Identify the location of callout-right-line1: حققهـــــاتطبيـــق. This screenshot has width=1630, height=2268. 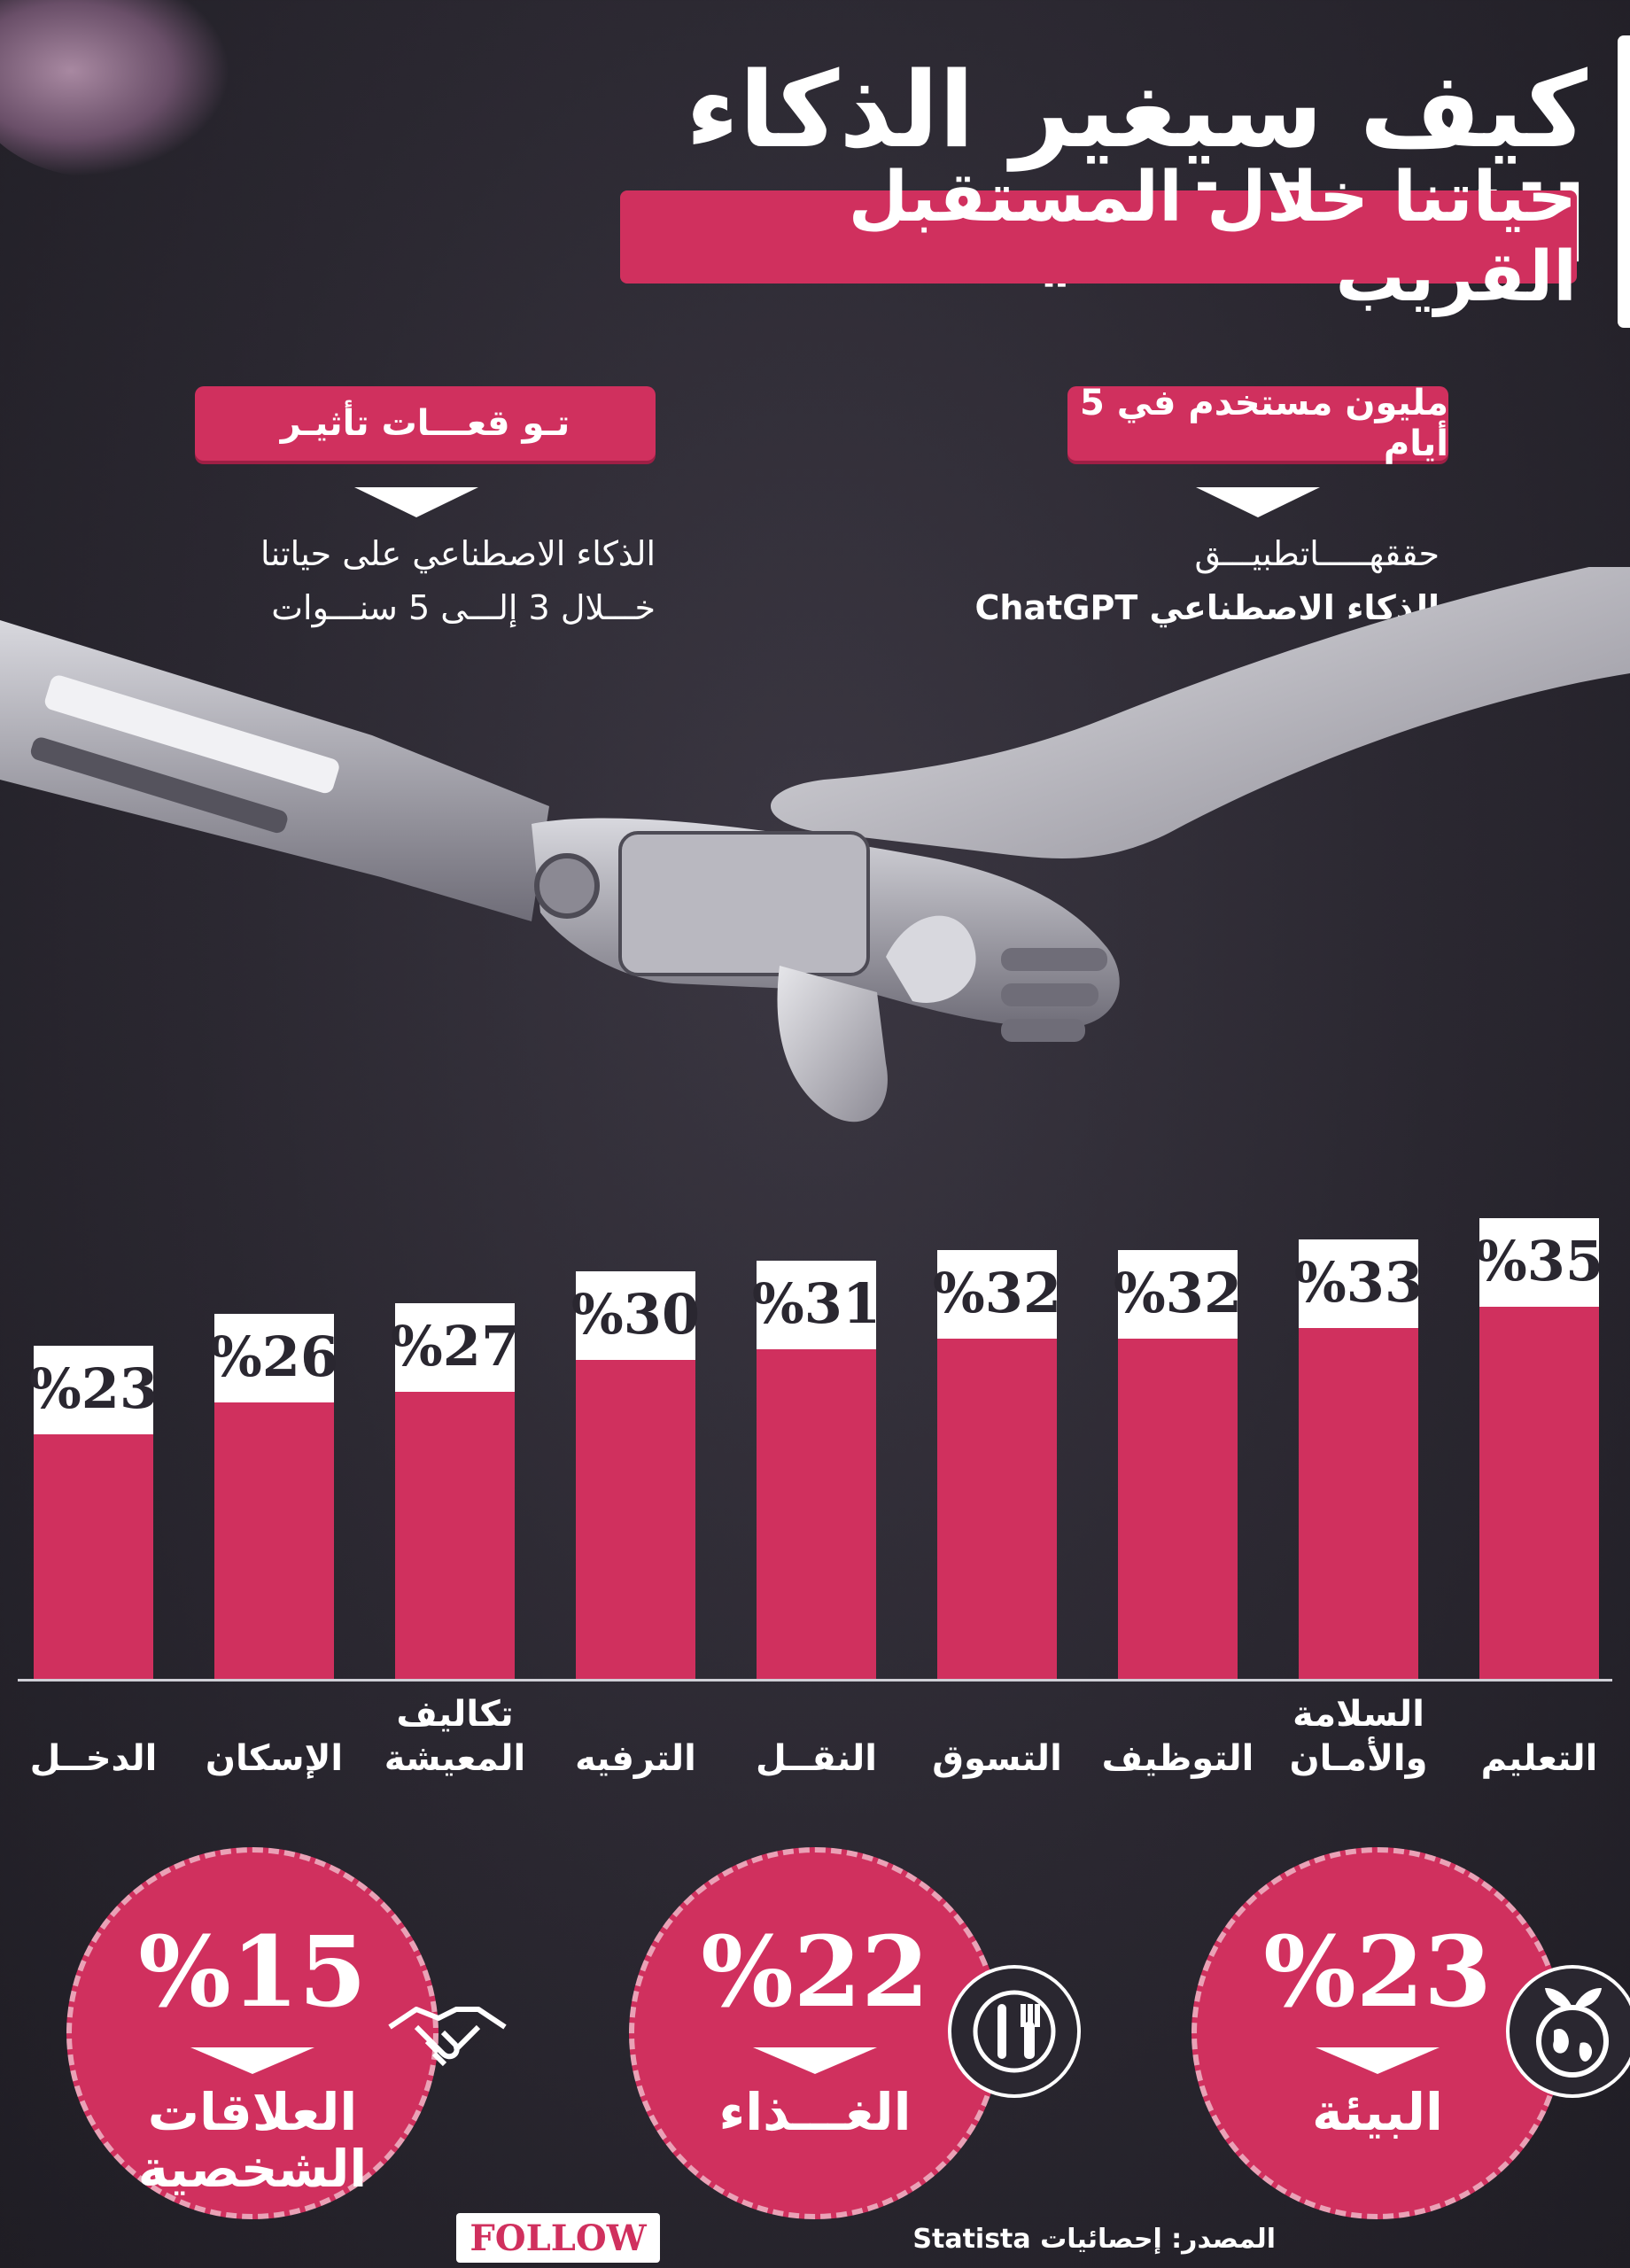
(1317, 553).